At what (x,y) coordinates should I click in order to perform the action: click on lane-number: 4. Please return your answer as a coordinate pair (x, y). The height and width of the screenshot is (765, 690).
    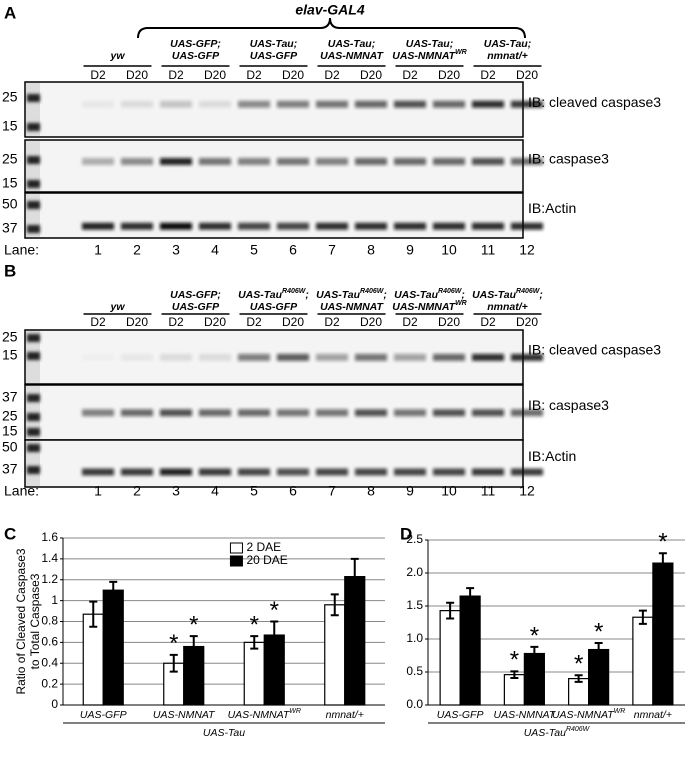
    Looking at the image, I should click on (215, 491).